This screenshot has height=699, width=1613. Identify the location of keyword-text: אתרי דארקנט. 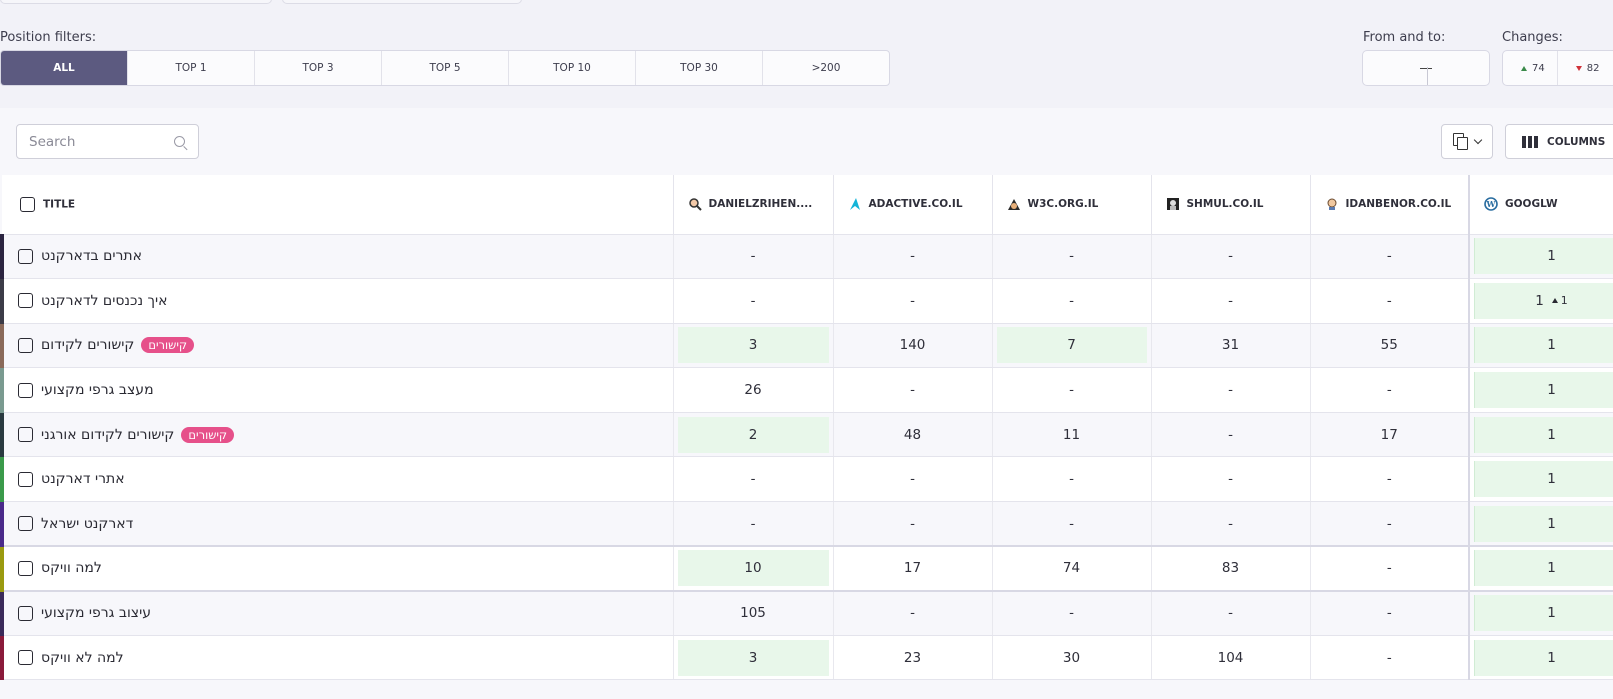
(83, 479).